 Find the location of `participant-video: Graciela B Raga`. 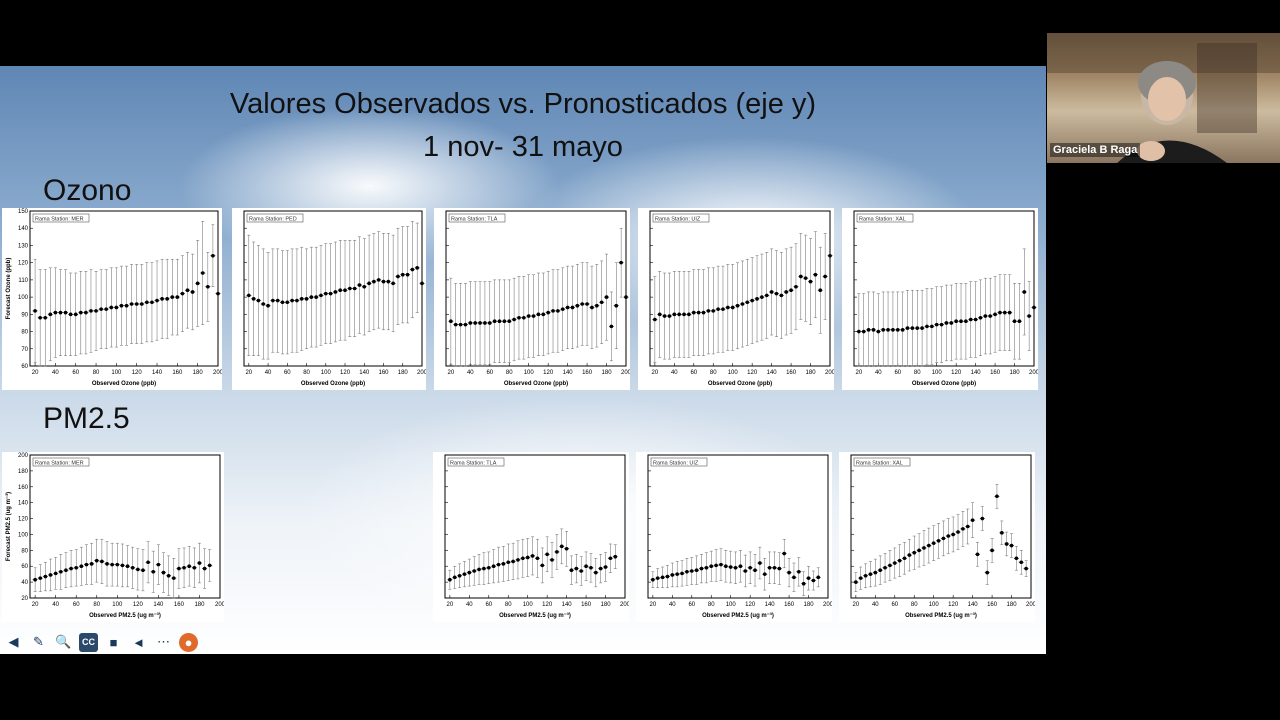

participant-video: Graciela B Raga is located at coordinates (1163, 98).